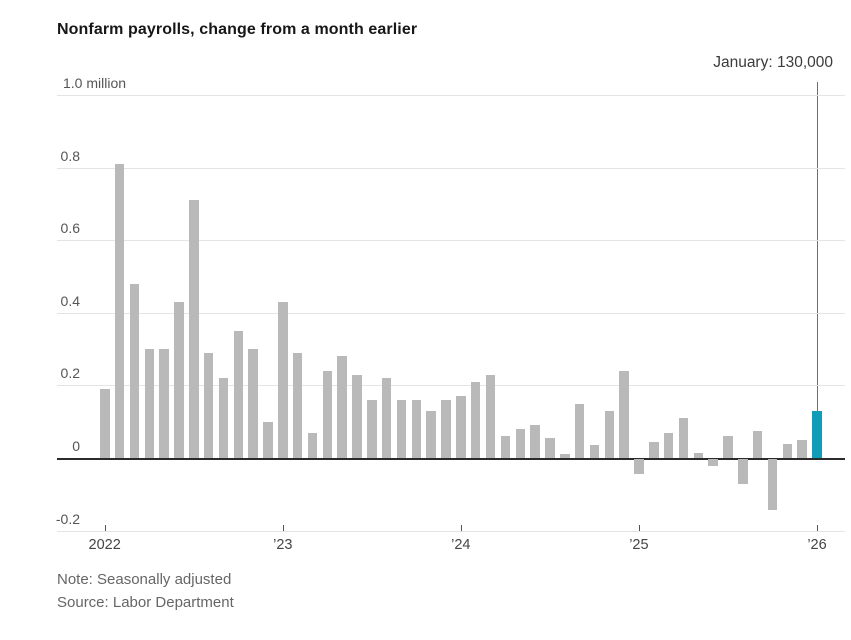 The width and height of the screenshot is (851, 640). Describe the element at coordinates (70, 155) in the screenshot. I see `y-axis-label: 0.8` at that location.